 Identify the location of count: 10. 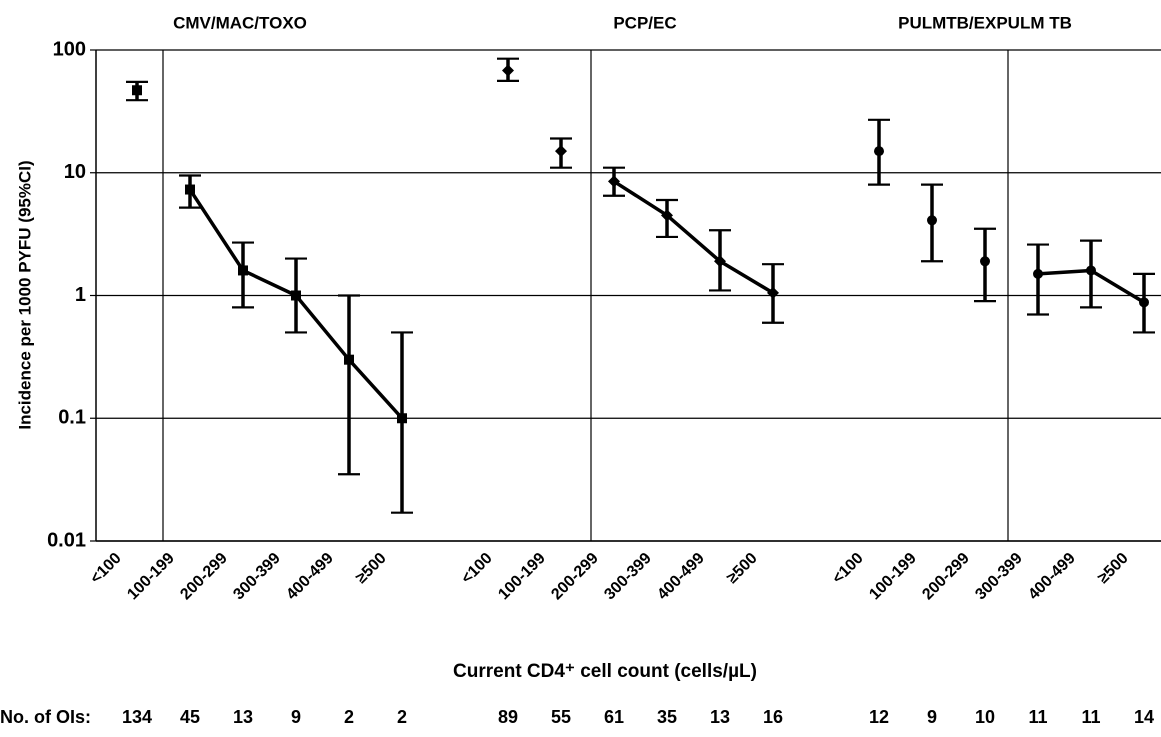
(985, 717).